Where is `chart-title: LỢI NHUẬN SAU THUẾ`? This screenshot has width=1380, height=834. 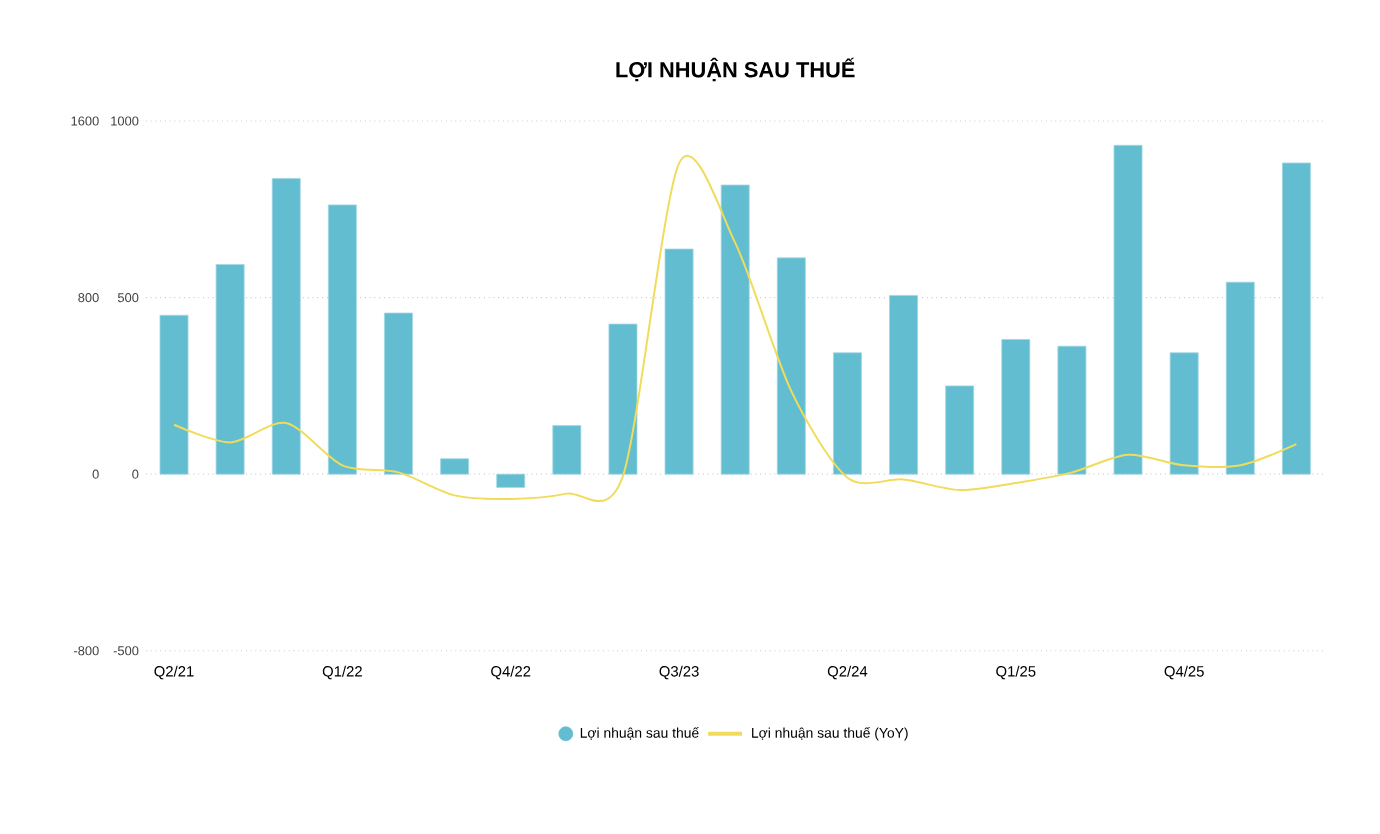
chart-title: LỢI NHUẬN SAU THUẾ is located at coordinates (735, 70).